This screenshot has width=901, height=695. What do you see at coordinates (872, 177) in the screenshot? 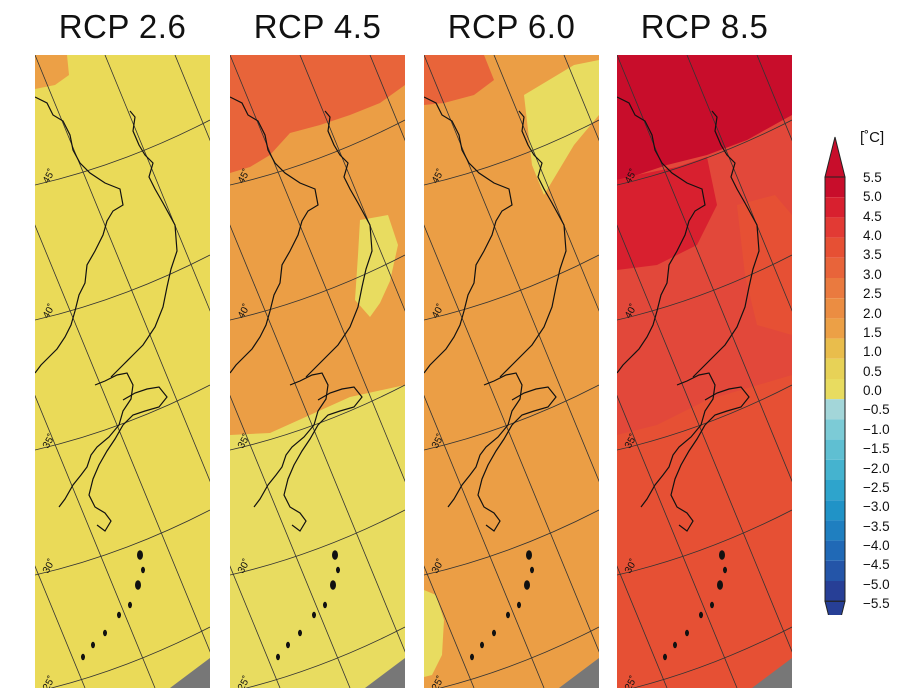
I see `colorbar-tick-label: 5.5` at bounding box center [872, 177].